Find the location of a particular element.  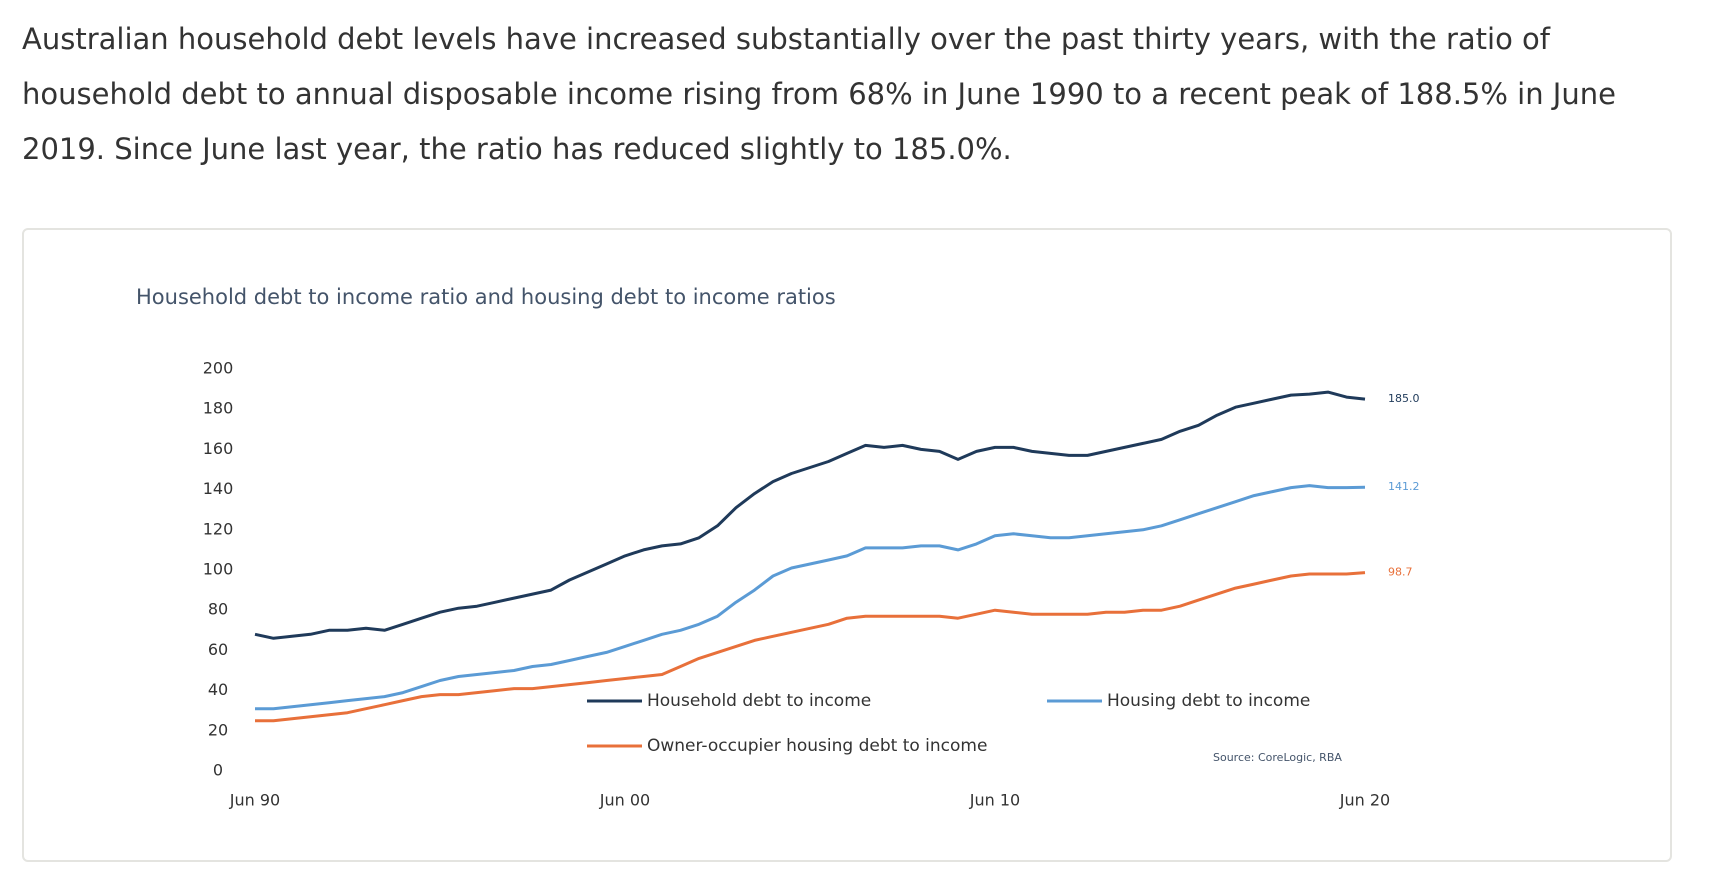

x-tick-label: Jun 10 is located at coordinates (994, 800).